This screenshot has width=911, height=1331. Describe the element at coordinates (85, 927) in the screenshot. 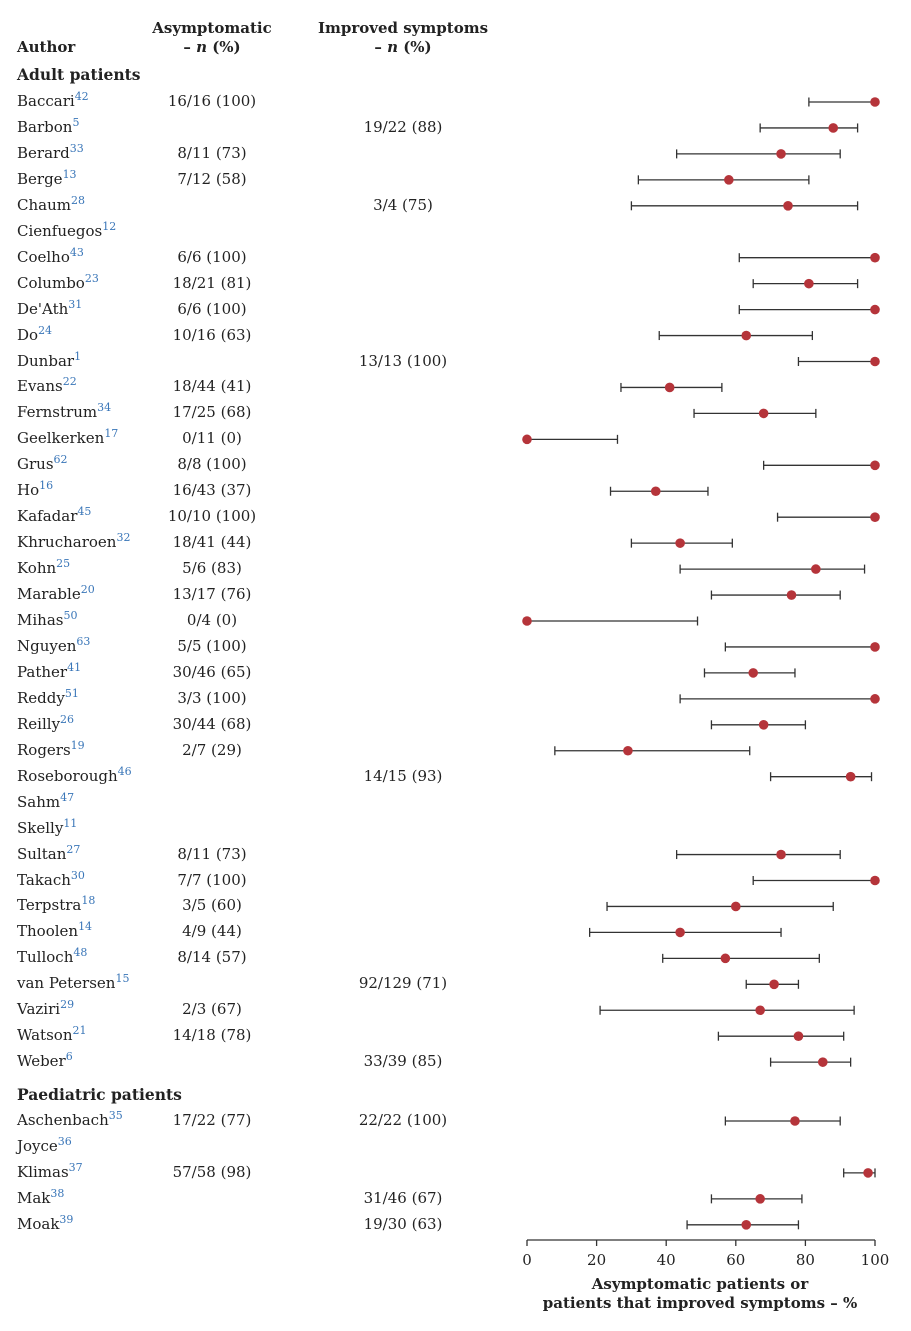

I see `reference-number: 14` at that location.